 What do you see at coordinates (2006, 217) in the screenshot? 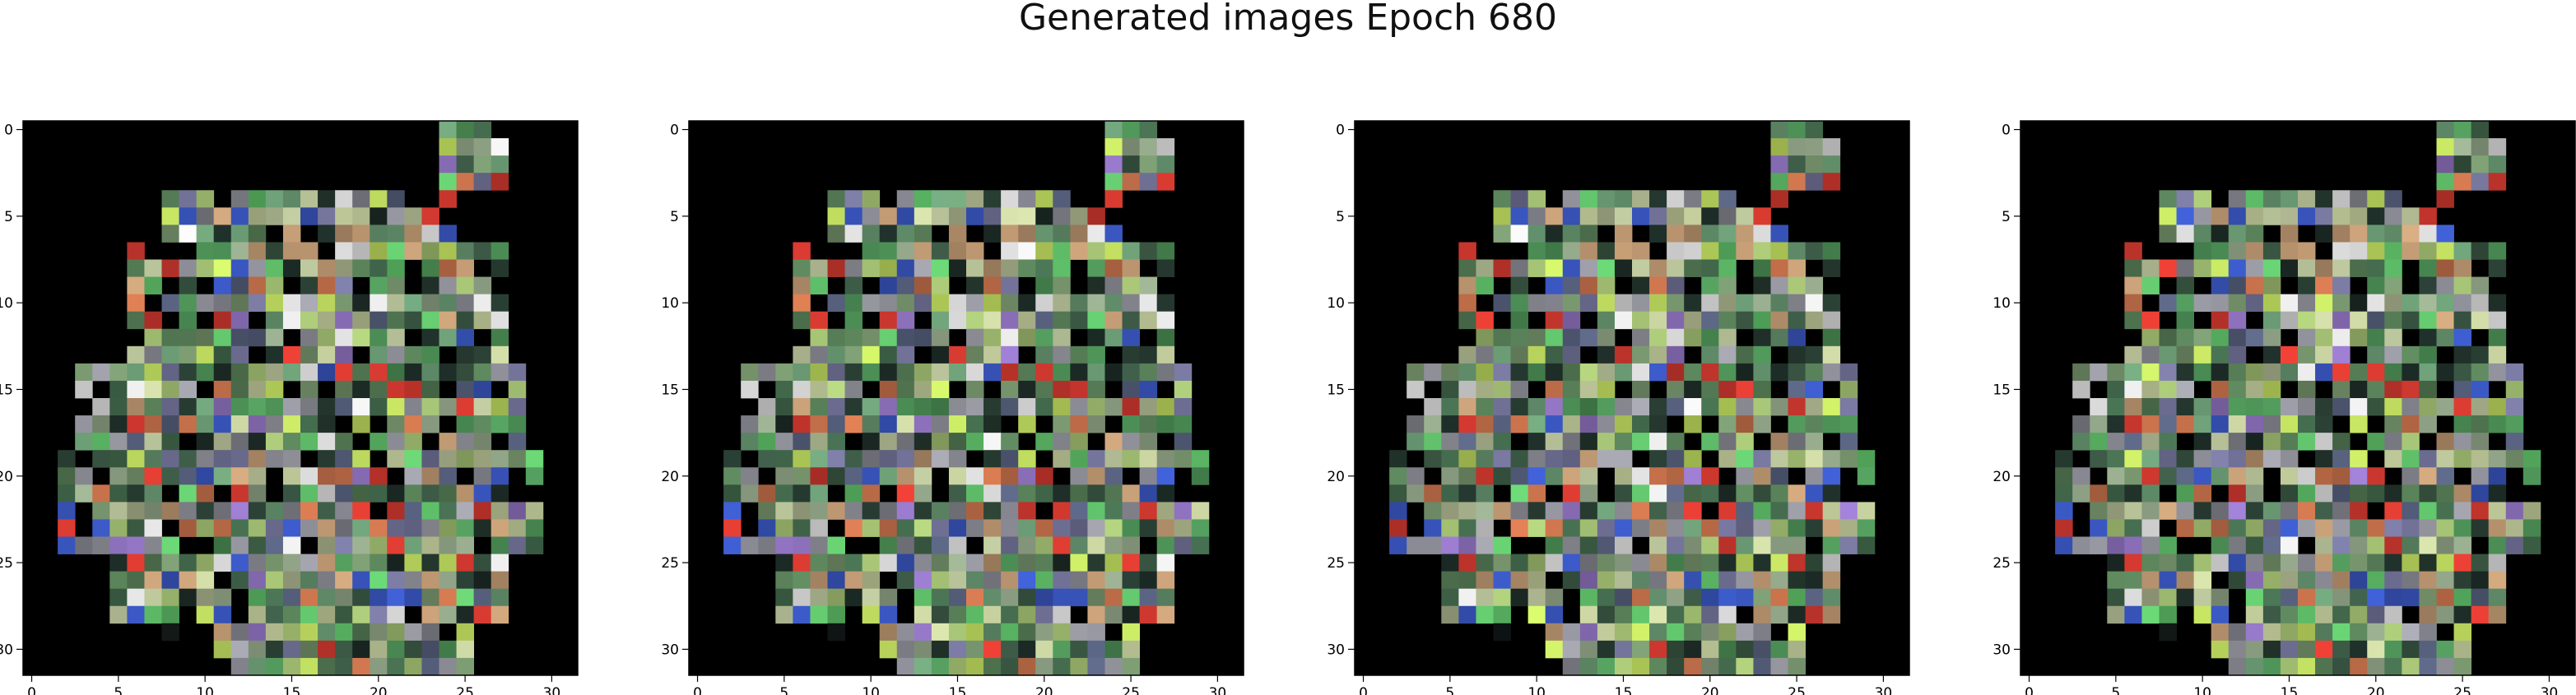
I see `y-tick-label: 5` at bounding box center [2006, 217].